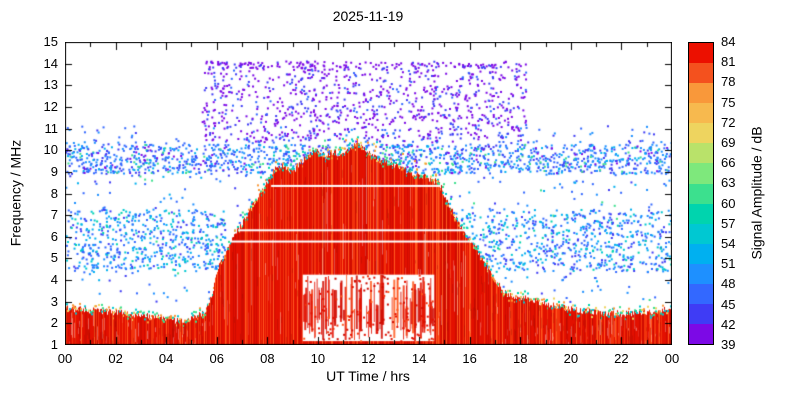  What do you see at coordinates (728, 264) in the screenshot?
I see `colorbar-tick-label: 51` at bounding box center [728, 264].